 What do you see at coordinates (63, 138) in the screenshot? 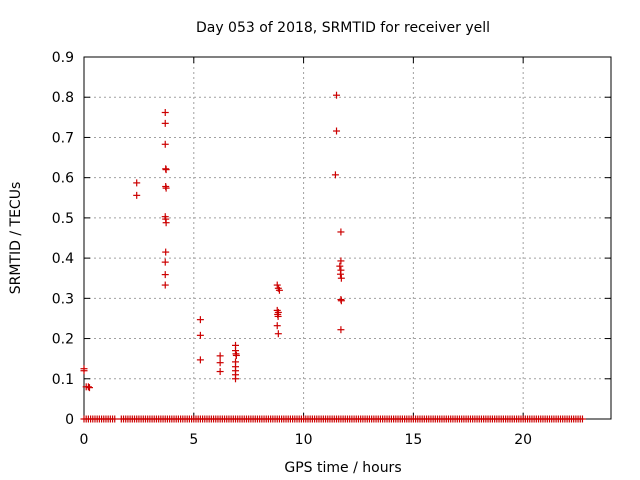
I see `y-tick-label: 0.7` at bounding box center [63, 138].